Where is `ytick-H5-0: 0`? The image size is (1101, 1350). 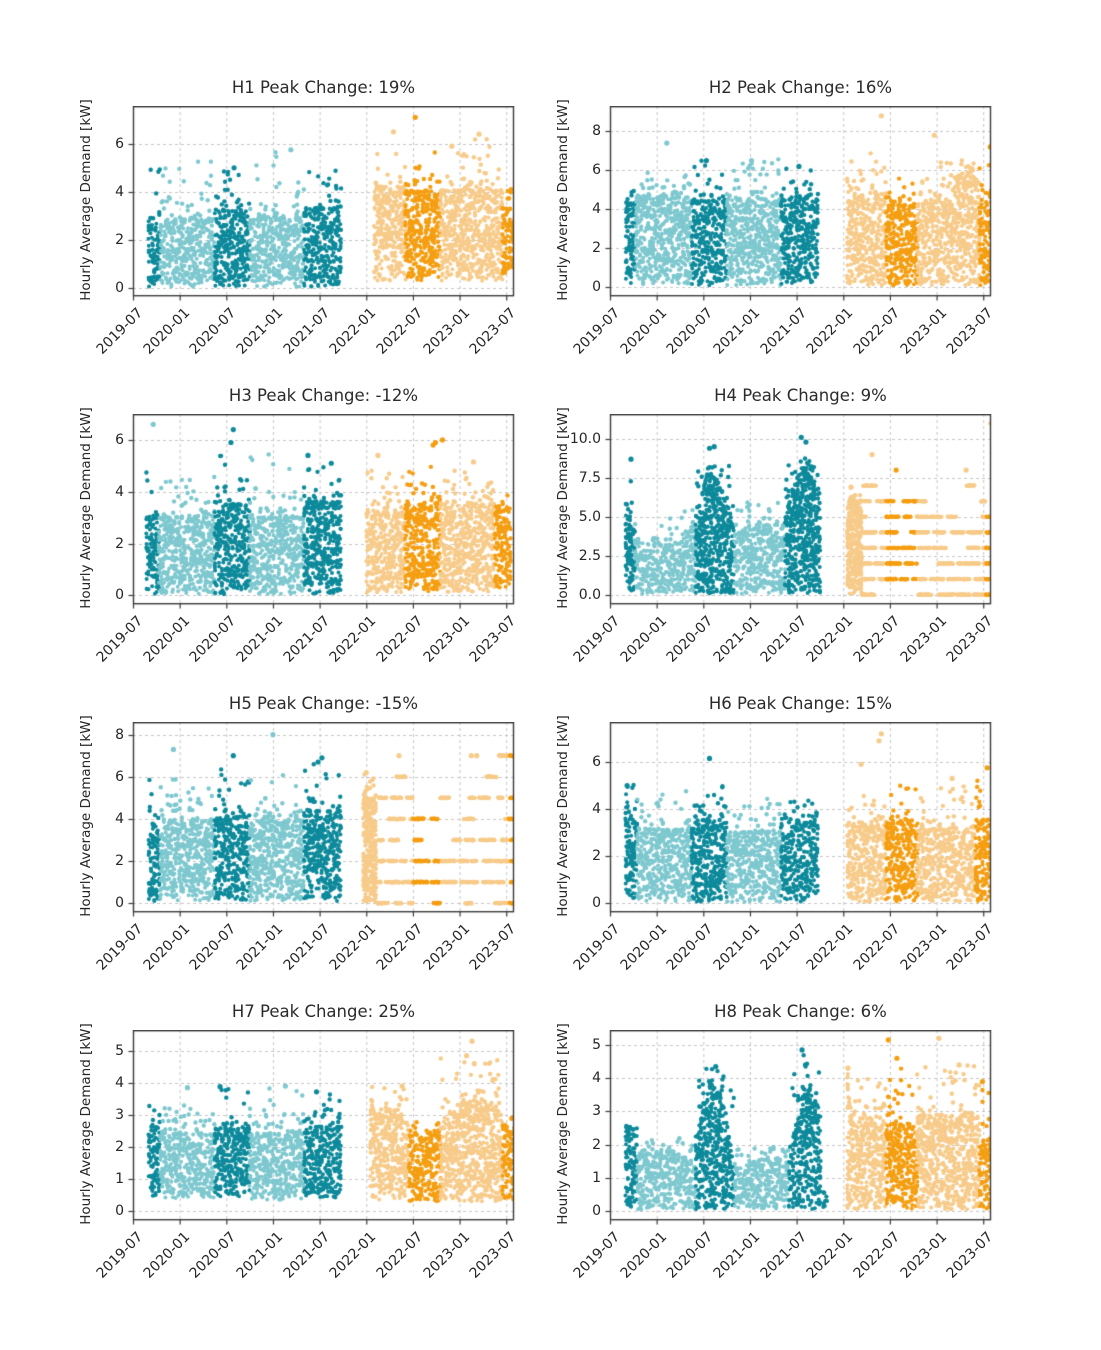 ytick-H5-0: 0 is located at coordinates (119, 903).